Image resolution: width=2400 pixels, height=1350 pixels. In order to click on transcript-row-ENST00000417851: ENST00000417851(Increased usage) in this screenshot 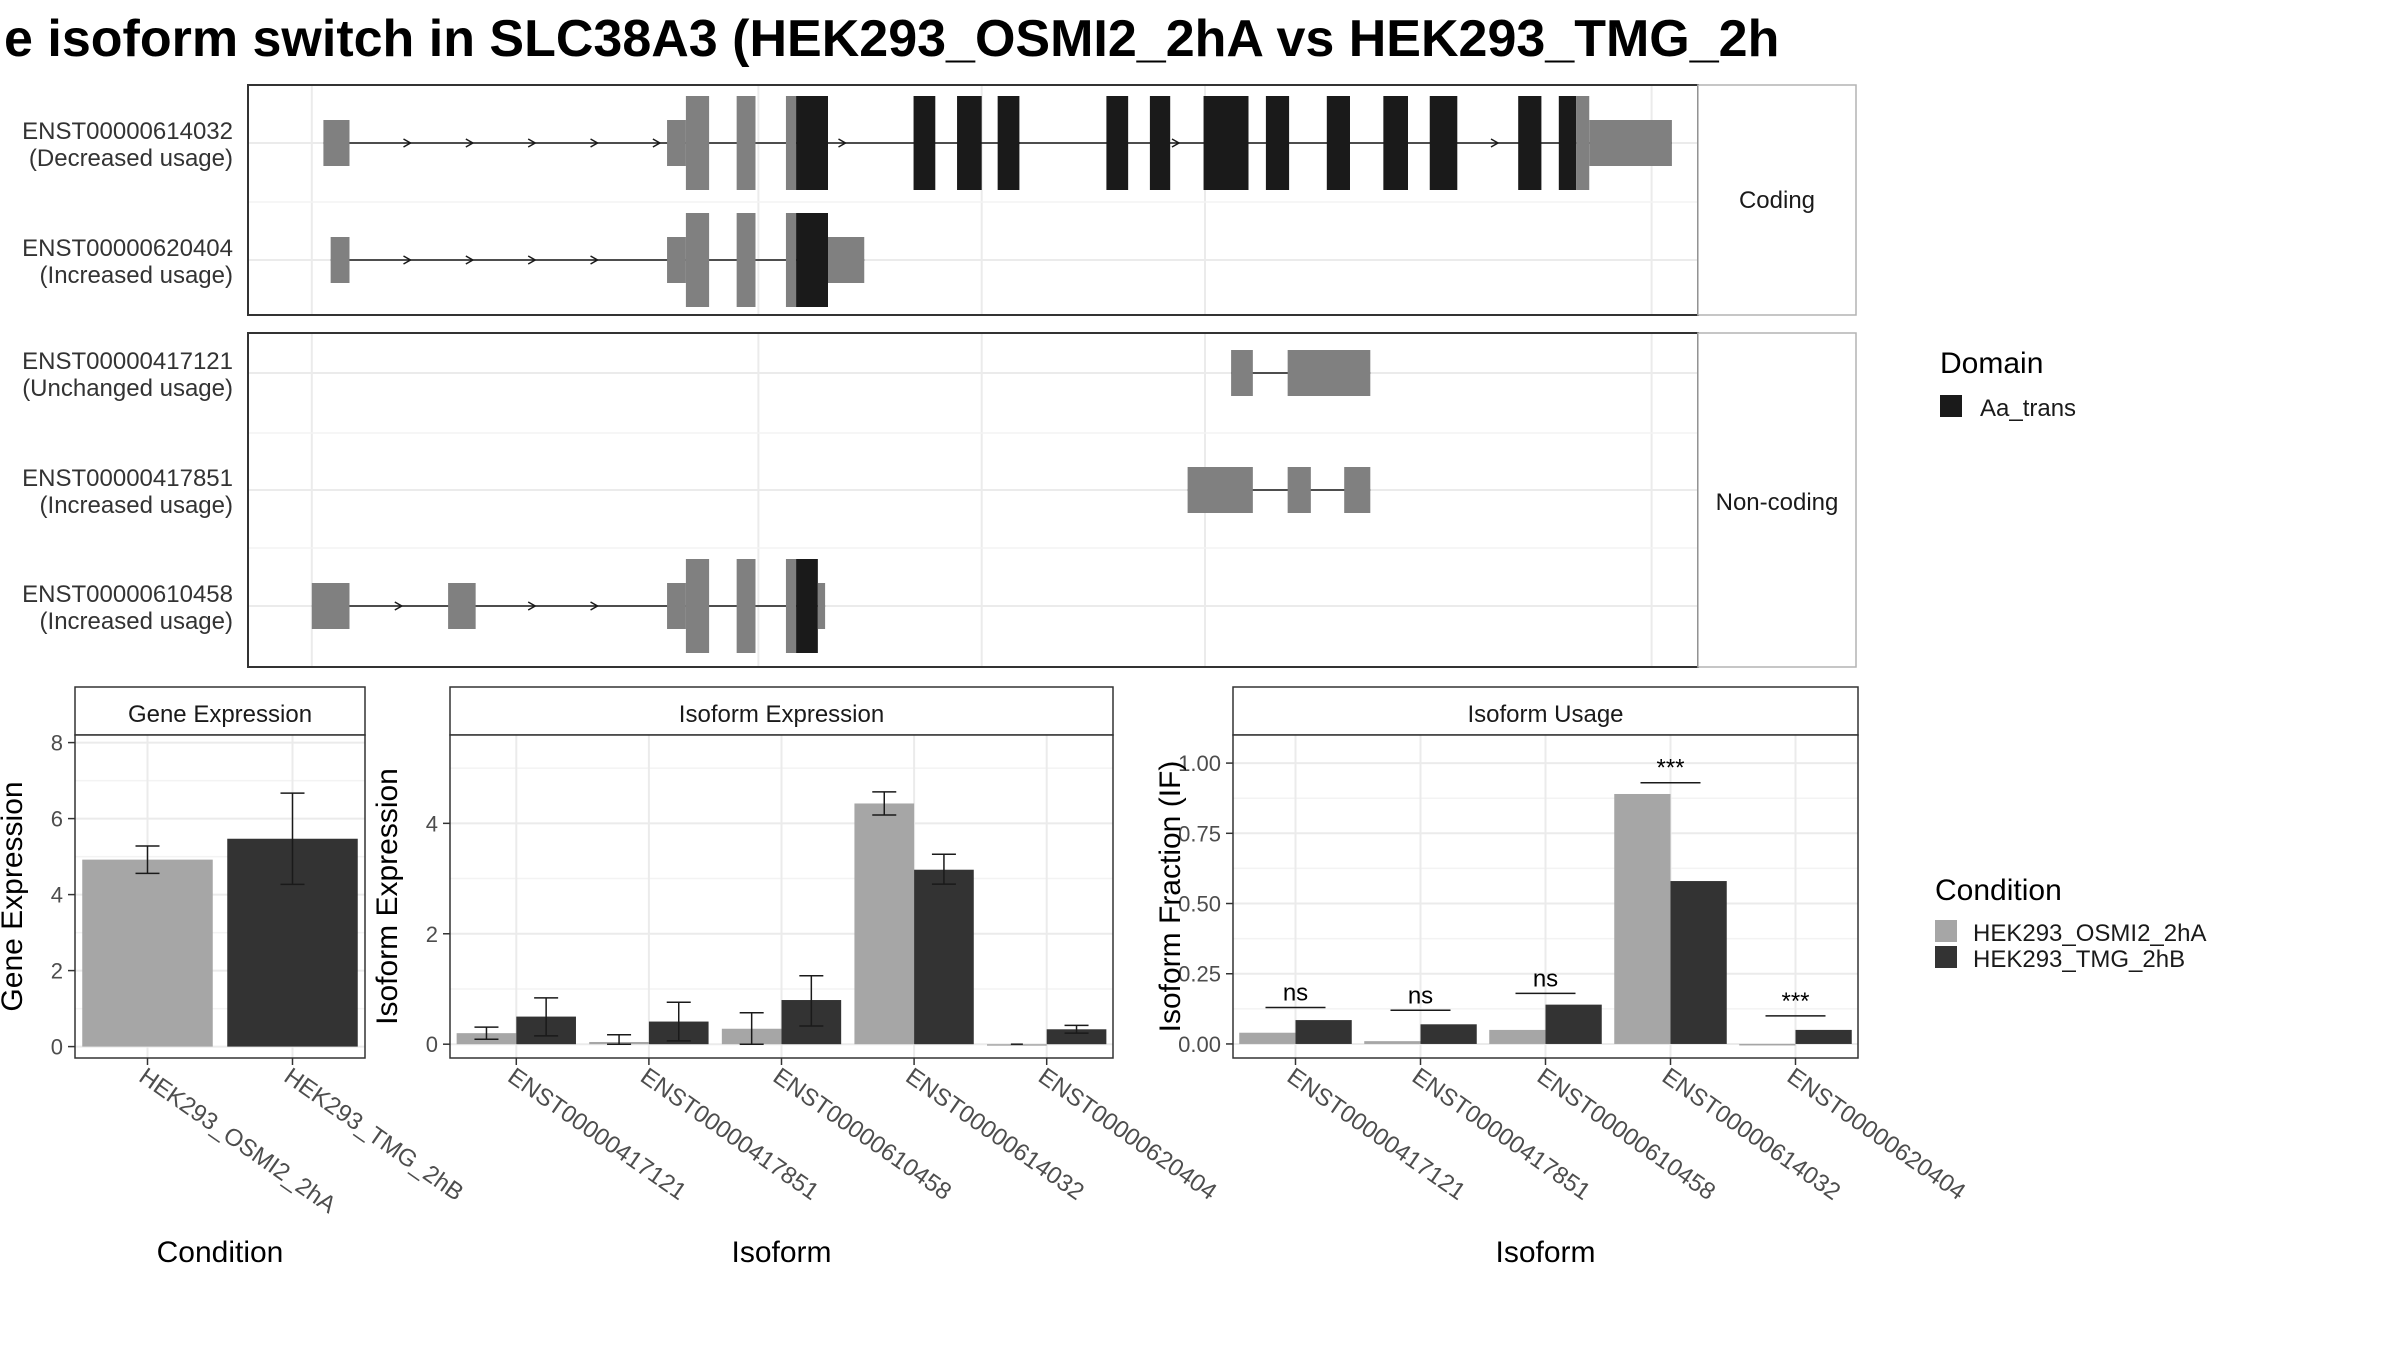, I will do `click(696, 492)`.